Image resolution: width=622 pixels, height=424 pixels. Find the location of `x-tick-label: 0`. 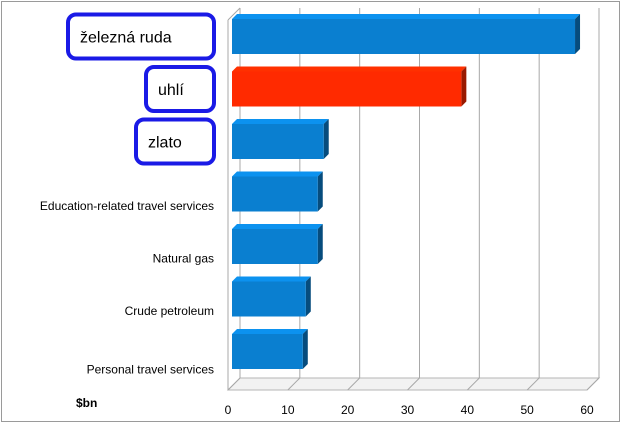

x-tick-label: 0 is located at coordinates (228, 410).